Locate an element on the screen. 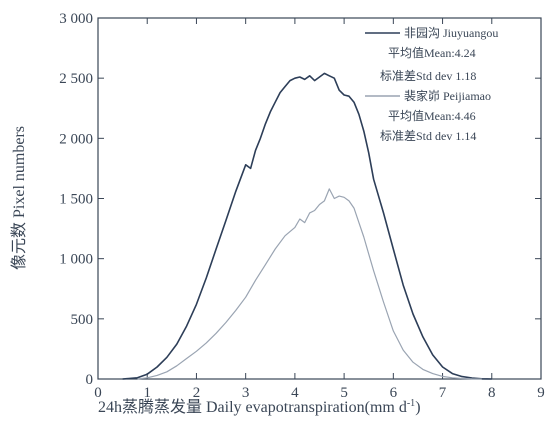 This screenshot has height=422, width=552. x-tick-label: 8 is located at coordinates (492, 393).